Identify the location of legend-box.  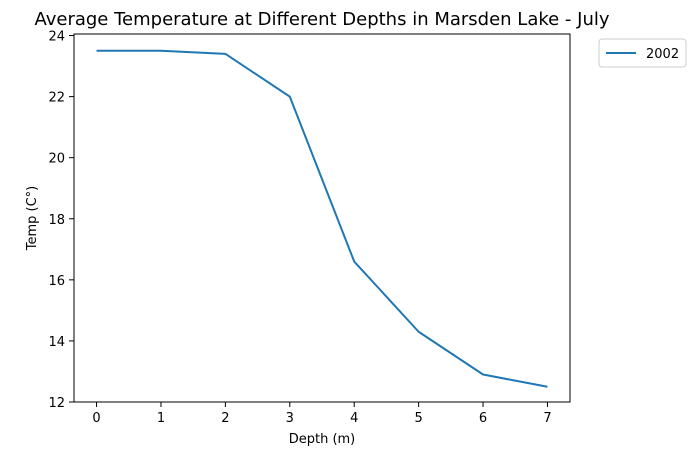
(642, 53).